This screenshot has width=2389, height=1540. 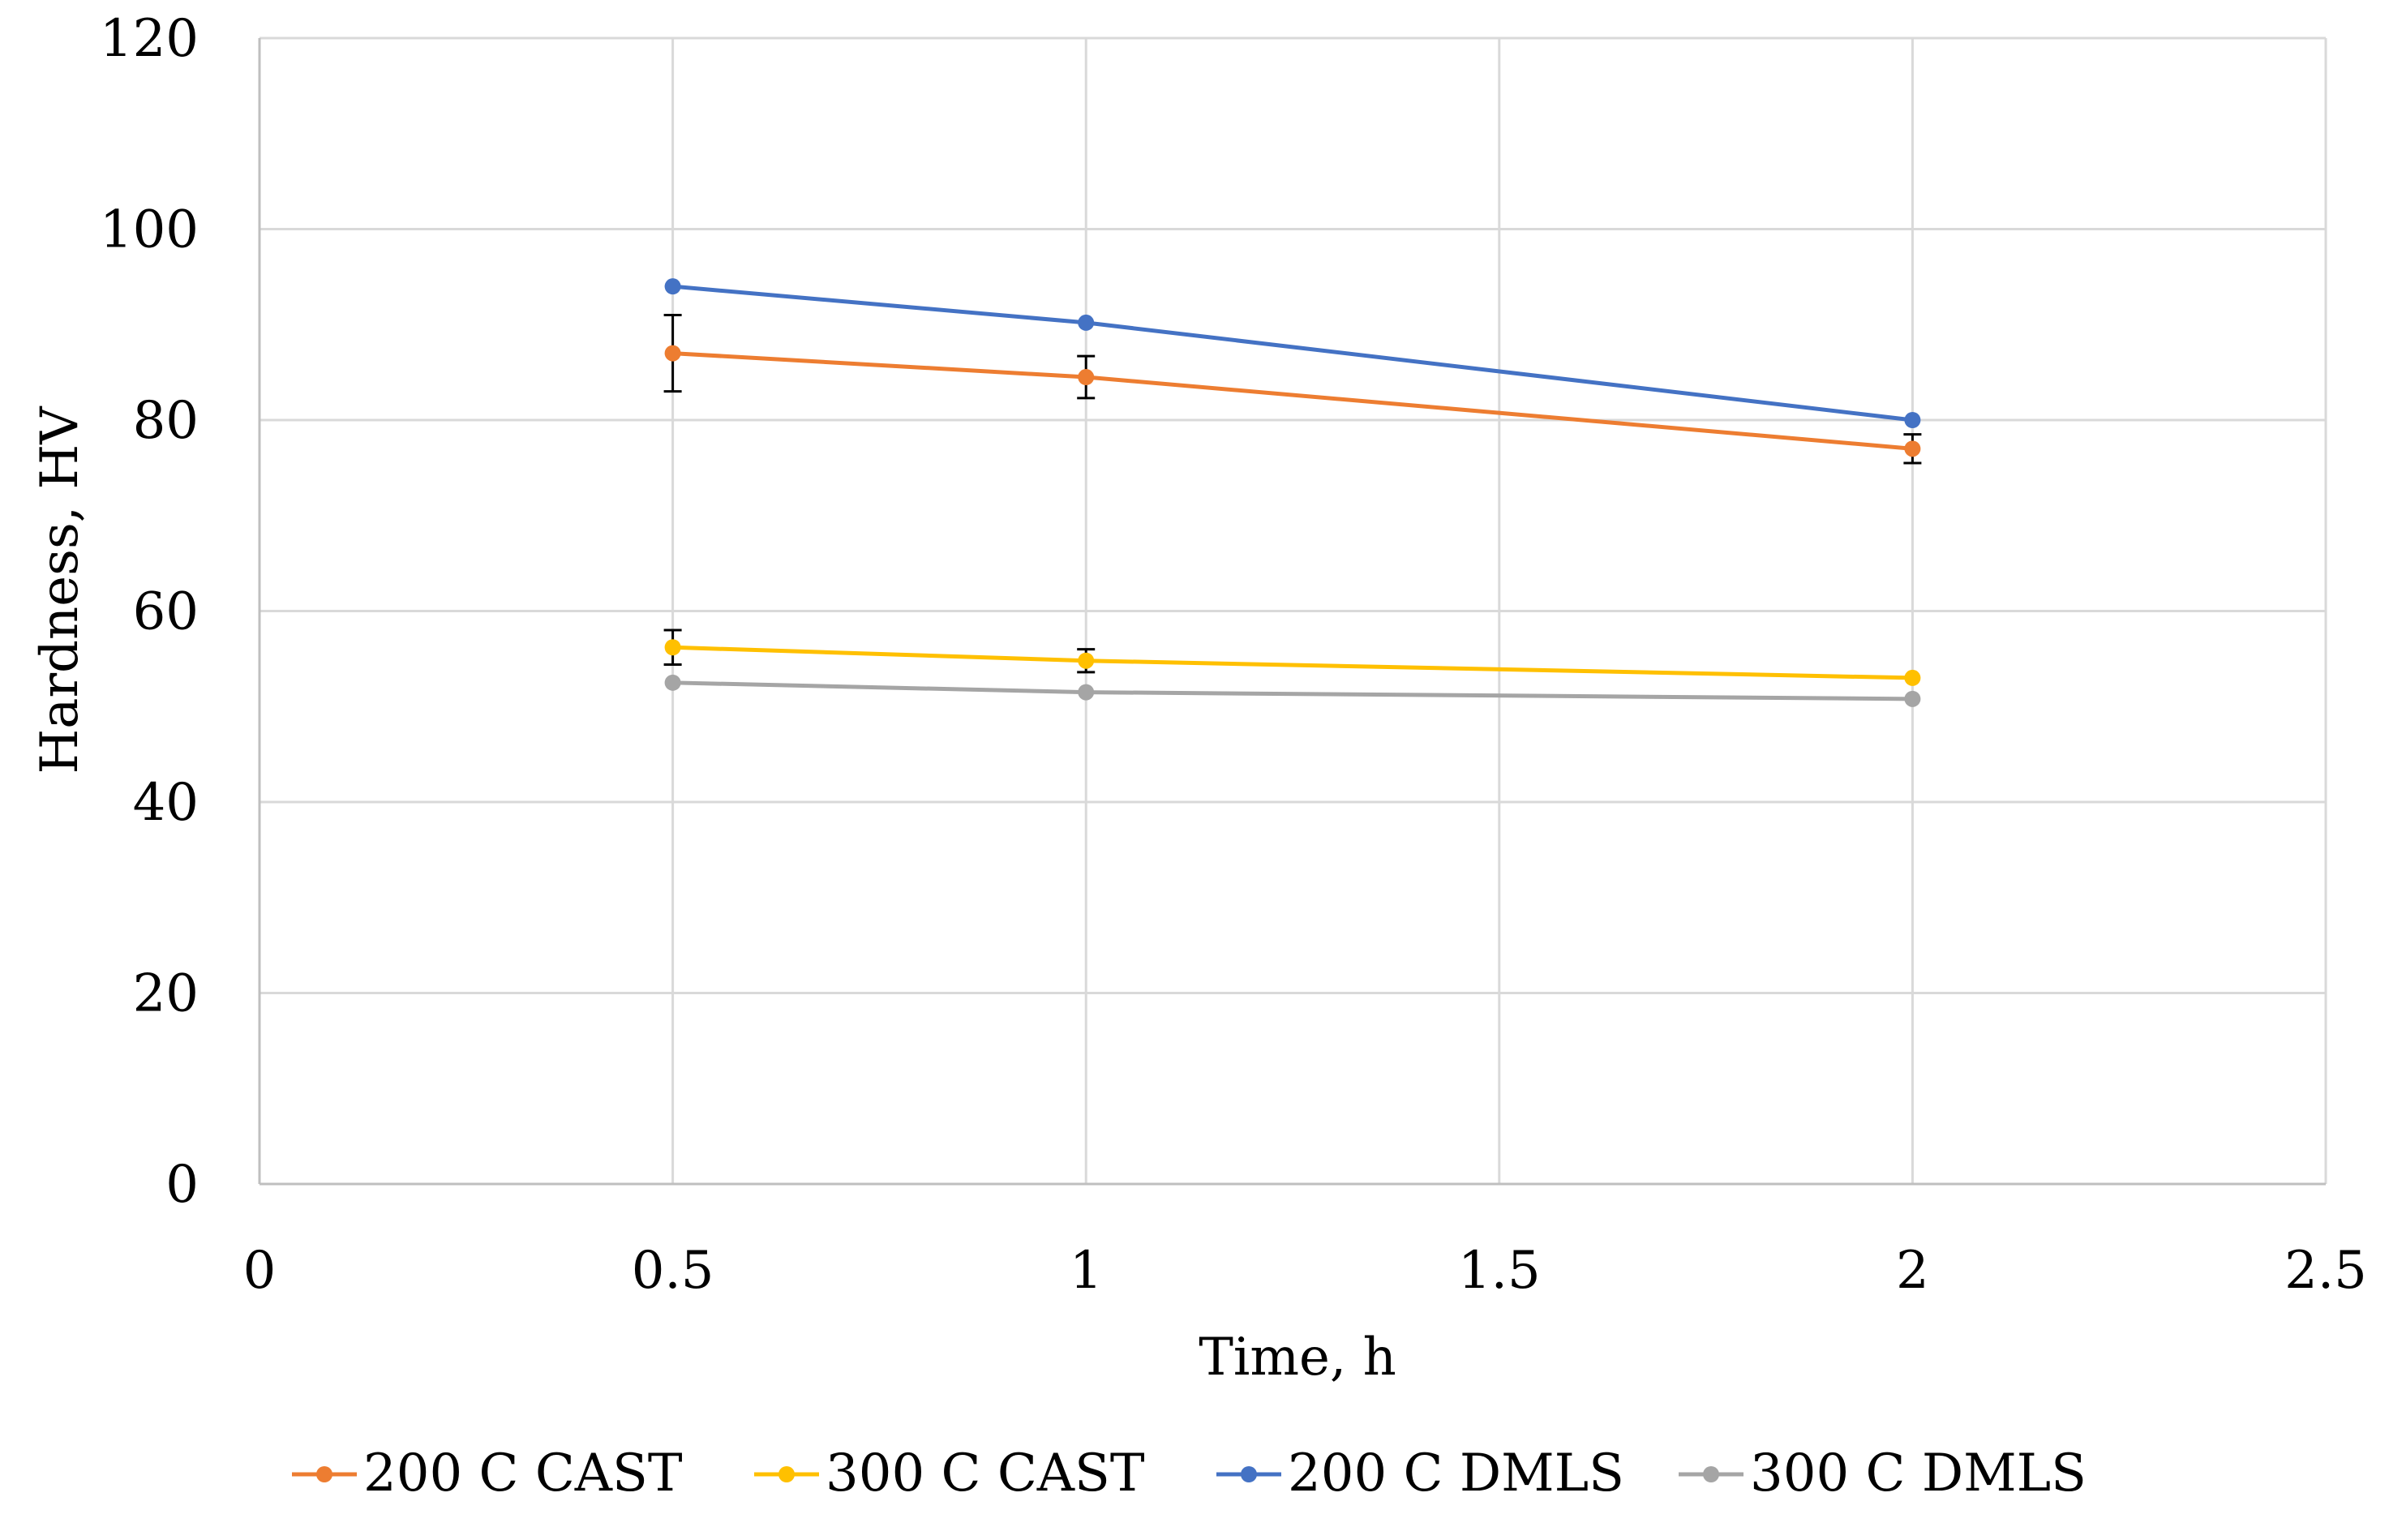 I want to click on x-axis-title: Time, h, so click(x=1297, y=1358).